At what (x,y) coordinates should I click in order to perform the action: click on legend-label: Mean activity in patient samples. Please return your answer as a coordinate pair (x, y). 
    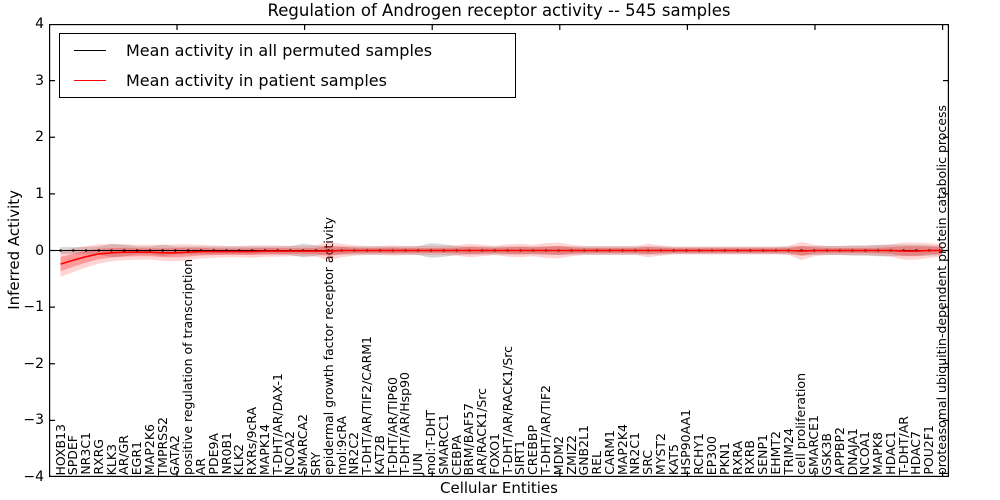
    Looking at the image, I should click on (256, 80).